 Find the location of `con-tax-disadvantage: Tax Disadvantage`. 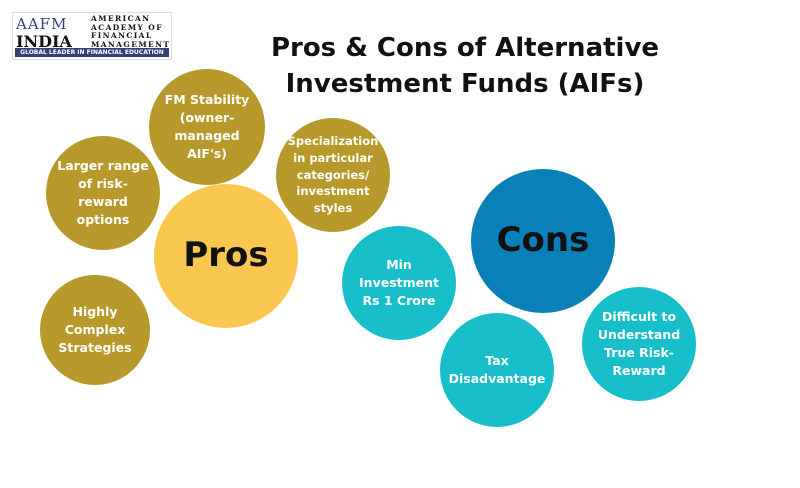

con-tax-disadvantage: Tax Disadvantage is located at coordinates (497, 370).